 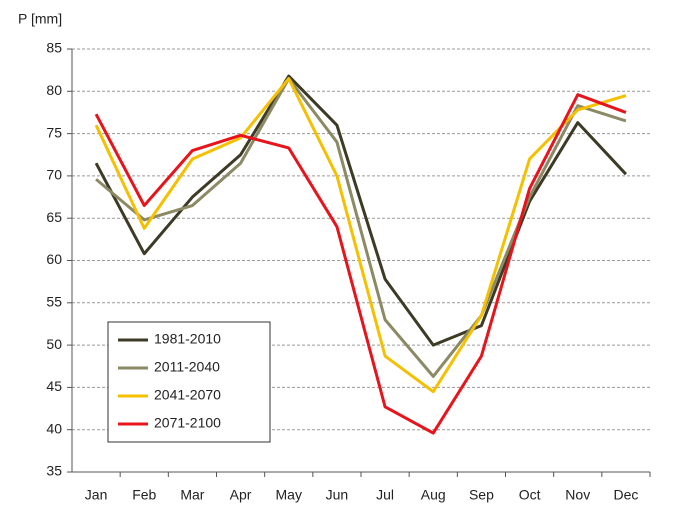 What do you see at coordinates (289, 495) in the screenshot?
I see `x-tick-label: May` at bounding box center [289, 495].